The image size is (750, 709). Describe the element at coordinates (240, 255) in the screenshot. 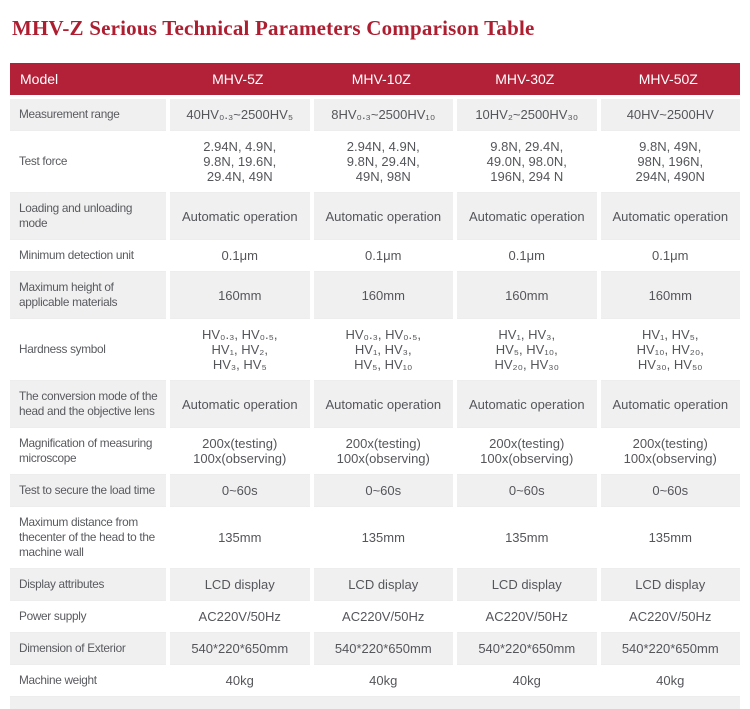

I see `row-value-mhv-5z: 0.1μm` at that location.